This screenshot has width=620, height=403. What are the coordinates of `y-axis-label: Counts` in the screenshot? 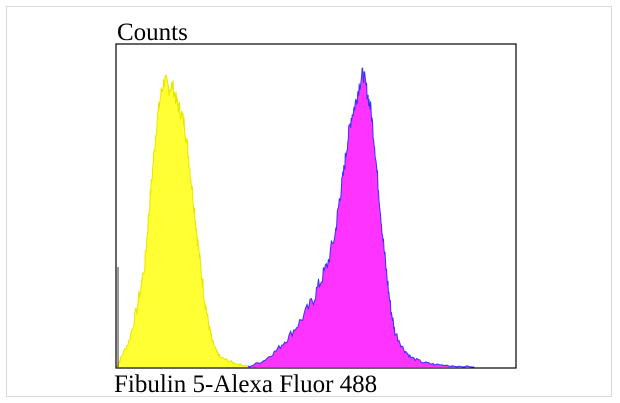 It's located at (152, 32).